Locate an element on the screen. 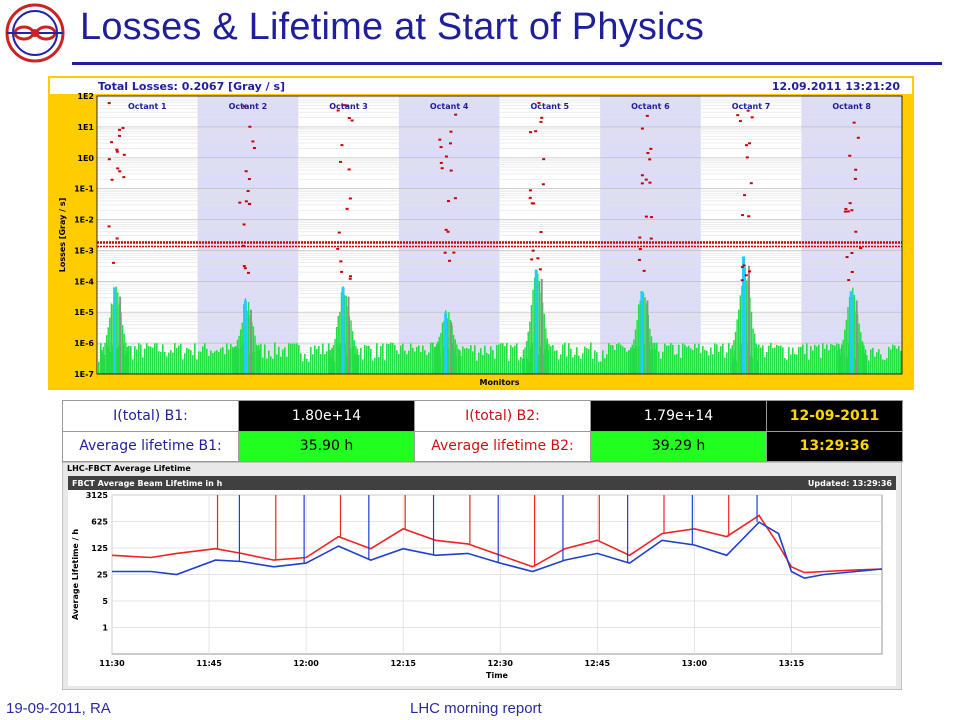 This screenshot has width=960, height=720. y-tick-label: 25 is located at coordinates (103, 575).